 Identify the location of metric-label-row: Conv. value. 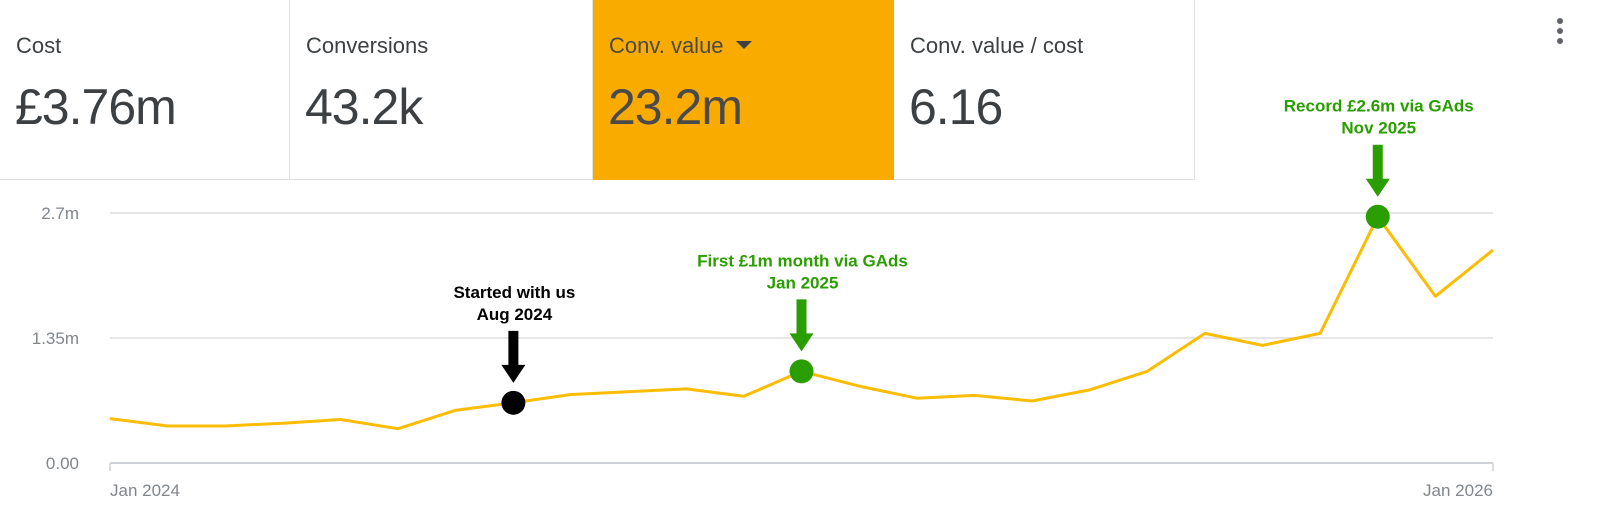
(680, 46).